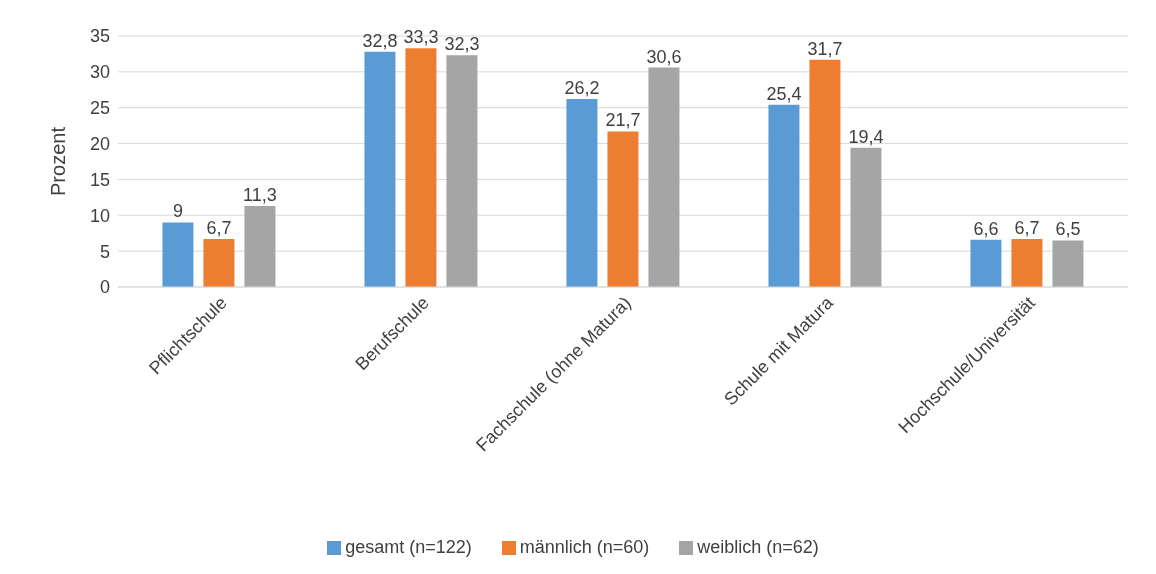 The height and width of the screenshot is (574, 1156). Describe the element at coordinates (99, 179) in the screenshot. I see `y-tick-label: 15` at that location.